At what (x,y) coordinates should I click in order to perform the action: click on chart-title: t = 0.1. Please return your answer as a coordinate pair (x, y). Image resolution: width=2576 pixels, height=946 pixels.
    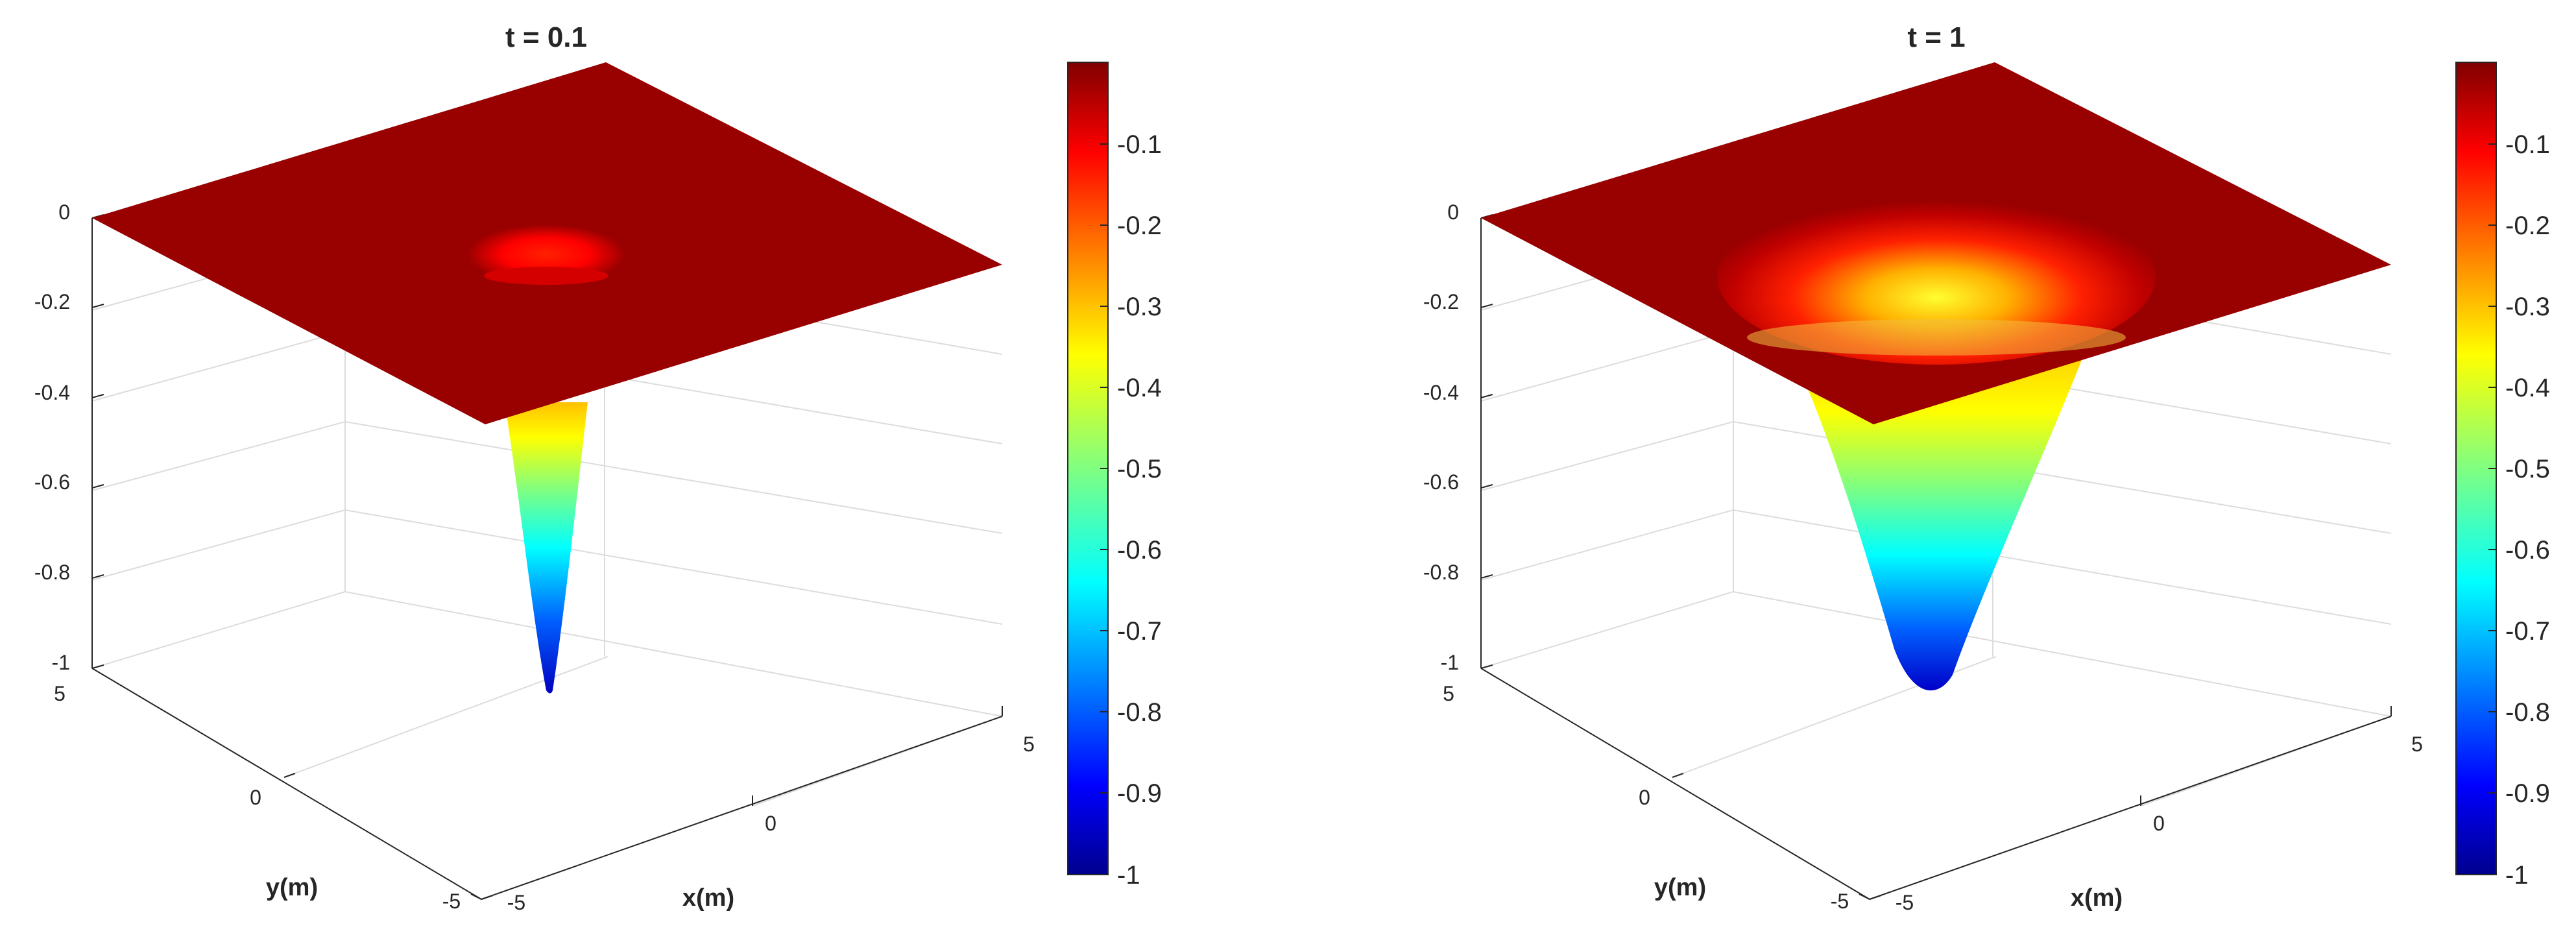
    Looking at the image, I should click on (546, 37).